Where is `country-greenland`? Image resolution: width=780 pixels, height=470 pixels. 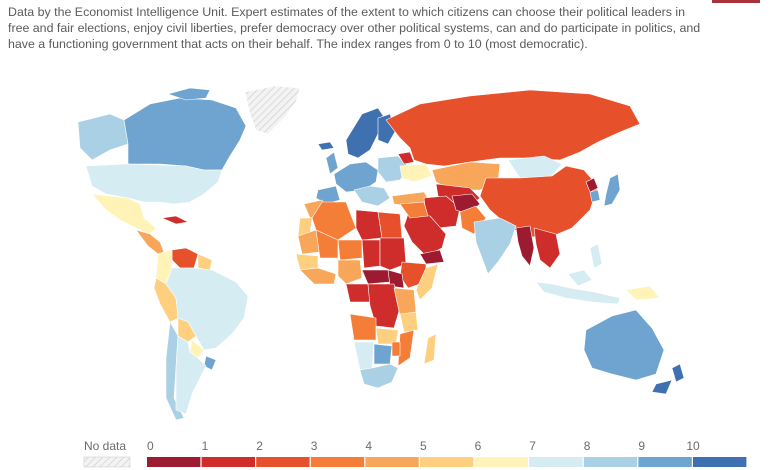
country-greenland is located at coordinates (272, 110).